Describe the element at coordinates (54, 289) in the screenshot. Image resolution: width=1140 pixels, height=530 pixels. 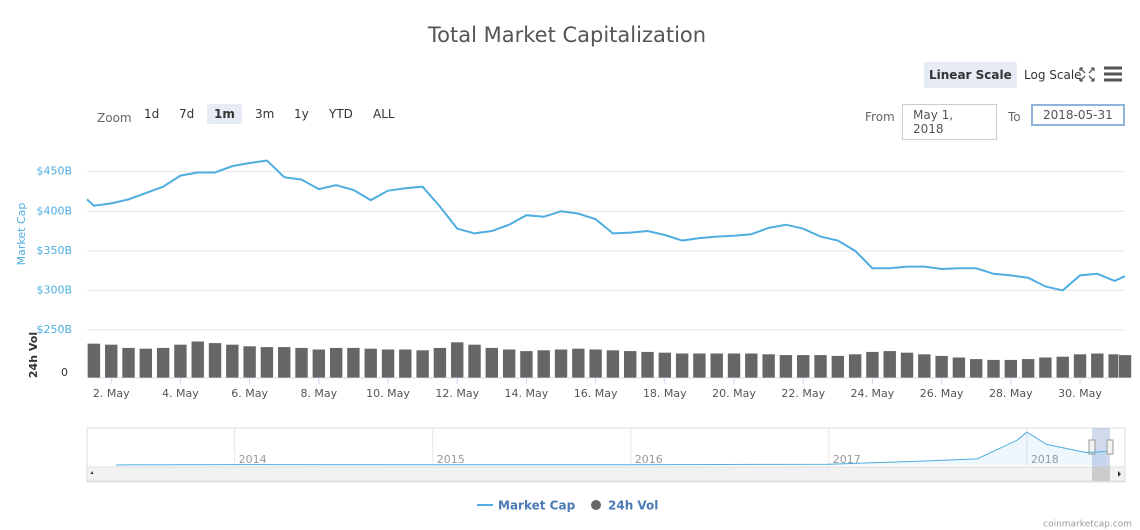
I see `y-tick-label: $300B` at that location.